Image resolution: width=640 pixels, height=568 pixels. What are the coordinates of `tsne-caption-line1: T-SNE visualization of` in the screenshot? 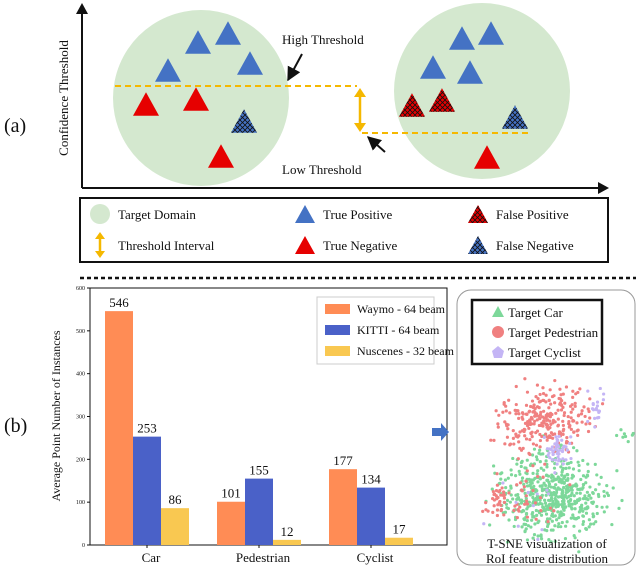 It's located at (547, 543).